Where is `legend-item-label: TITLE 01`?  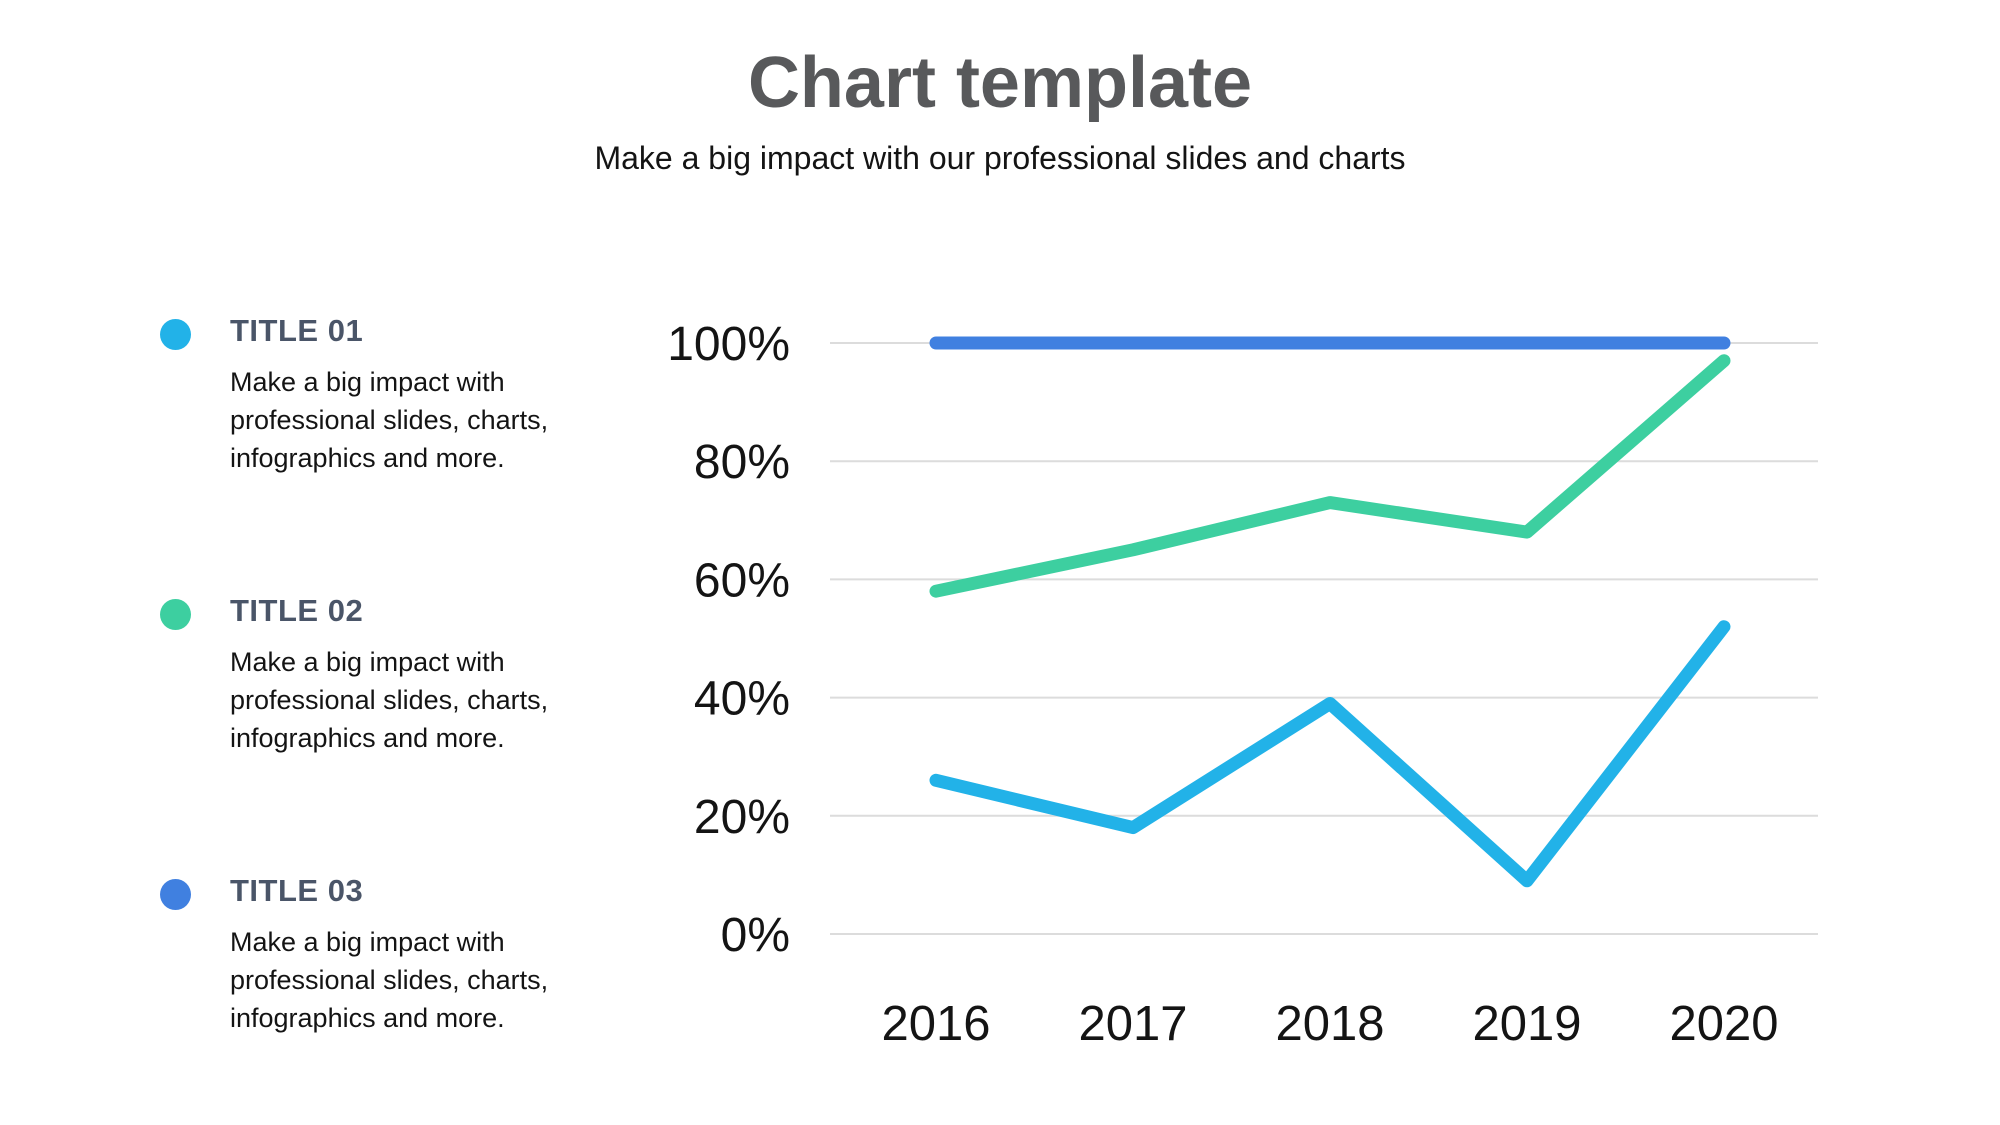
legend-item-label: TITLE 01 is located at coordinates (297, 330).